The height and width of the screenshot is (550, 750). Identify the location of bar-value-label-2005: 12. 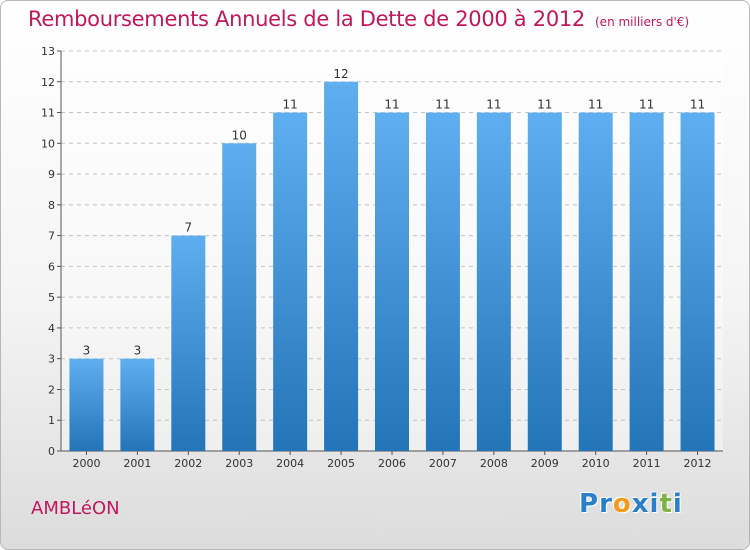
(340, 74).